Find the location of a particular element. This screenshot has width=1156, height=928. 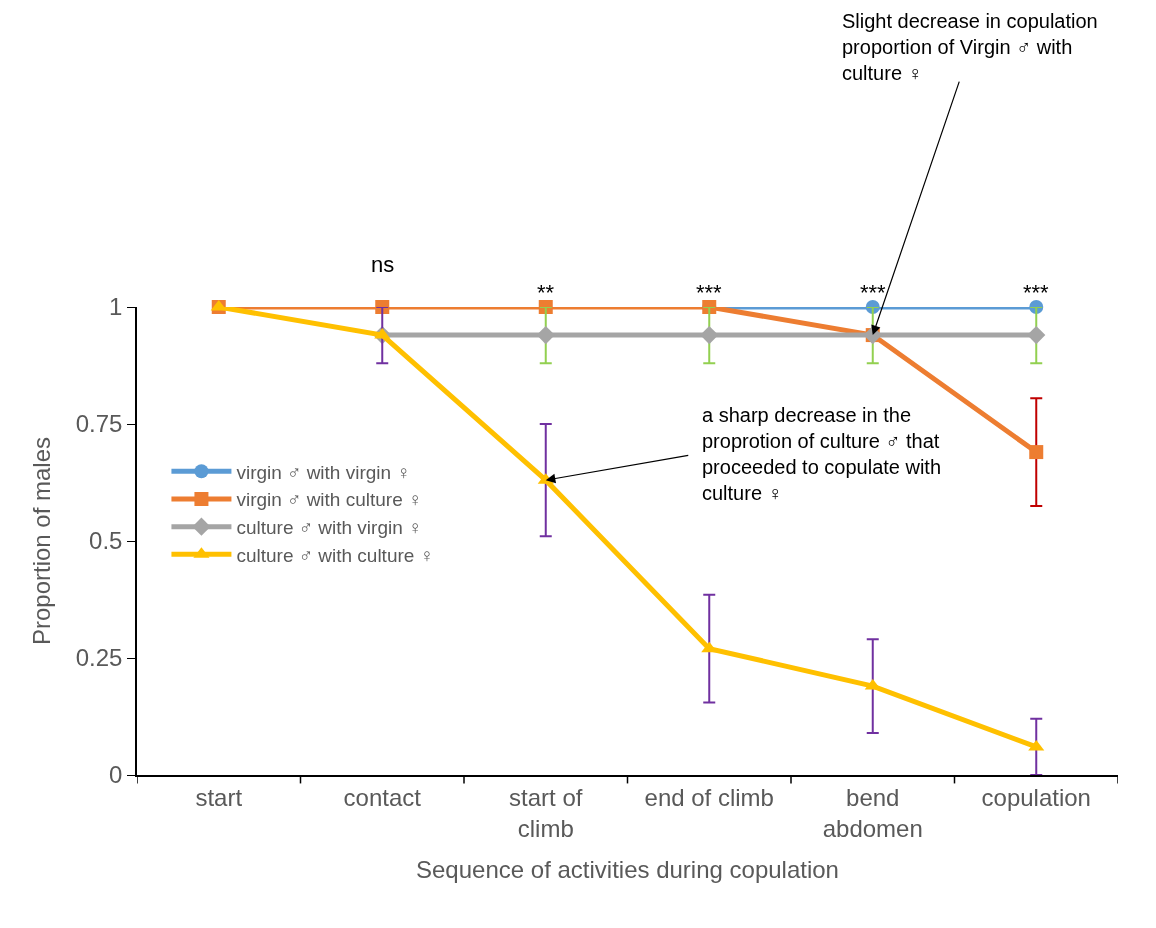

x-tick-label: start is located at coordinates (219, 797).